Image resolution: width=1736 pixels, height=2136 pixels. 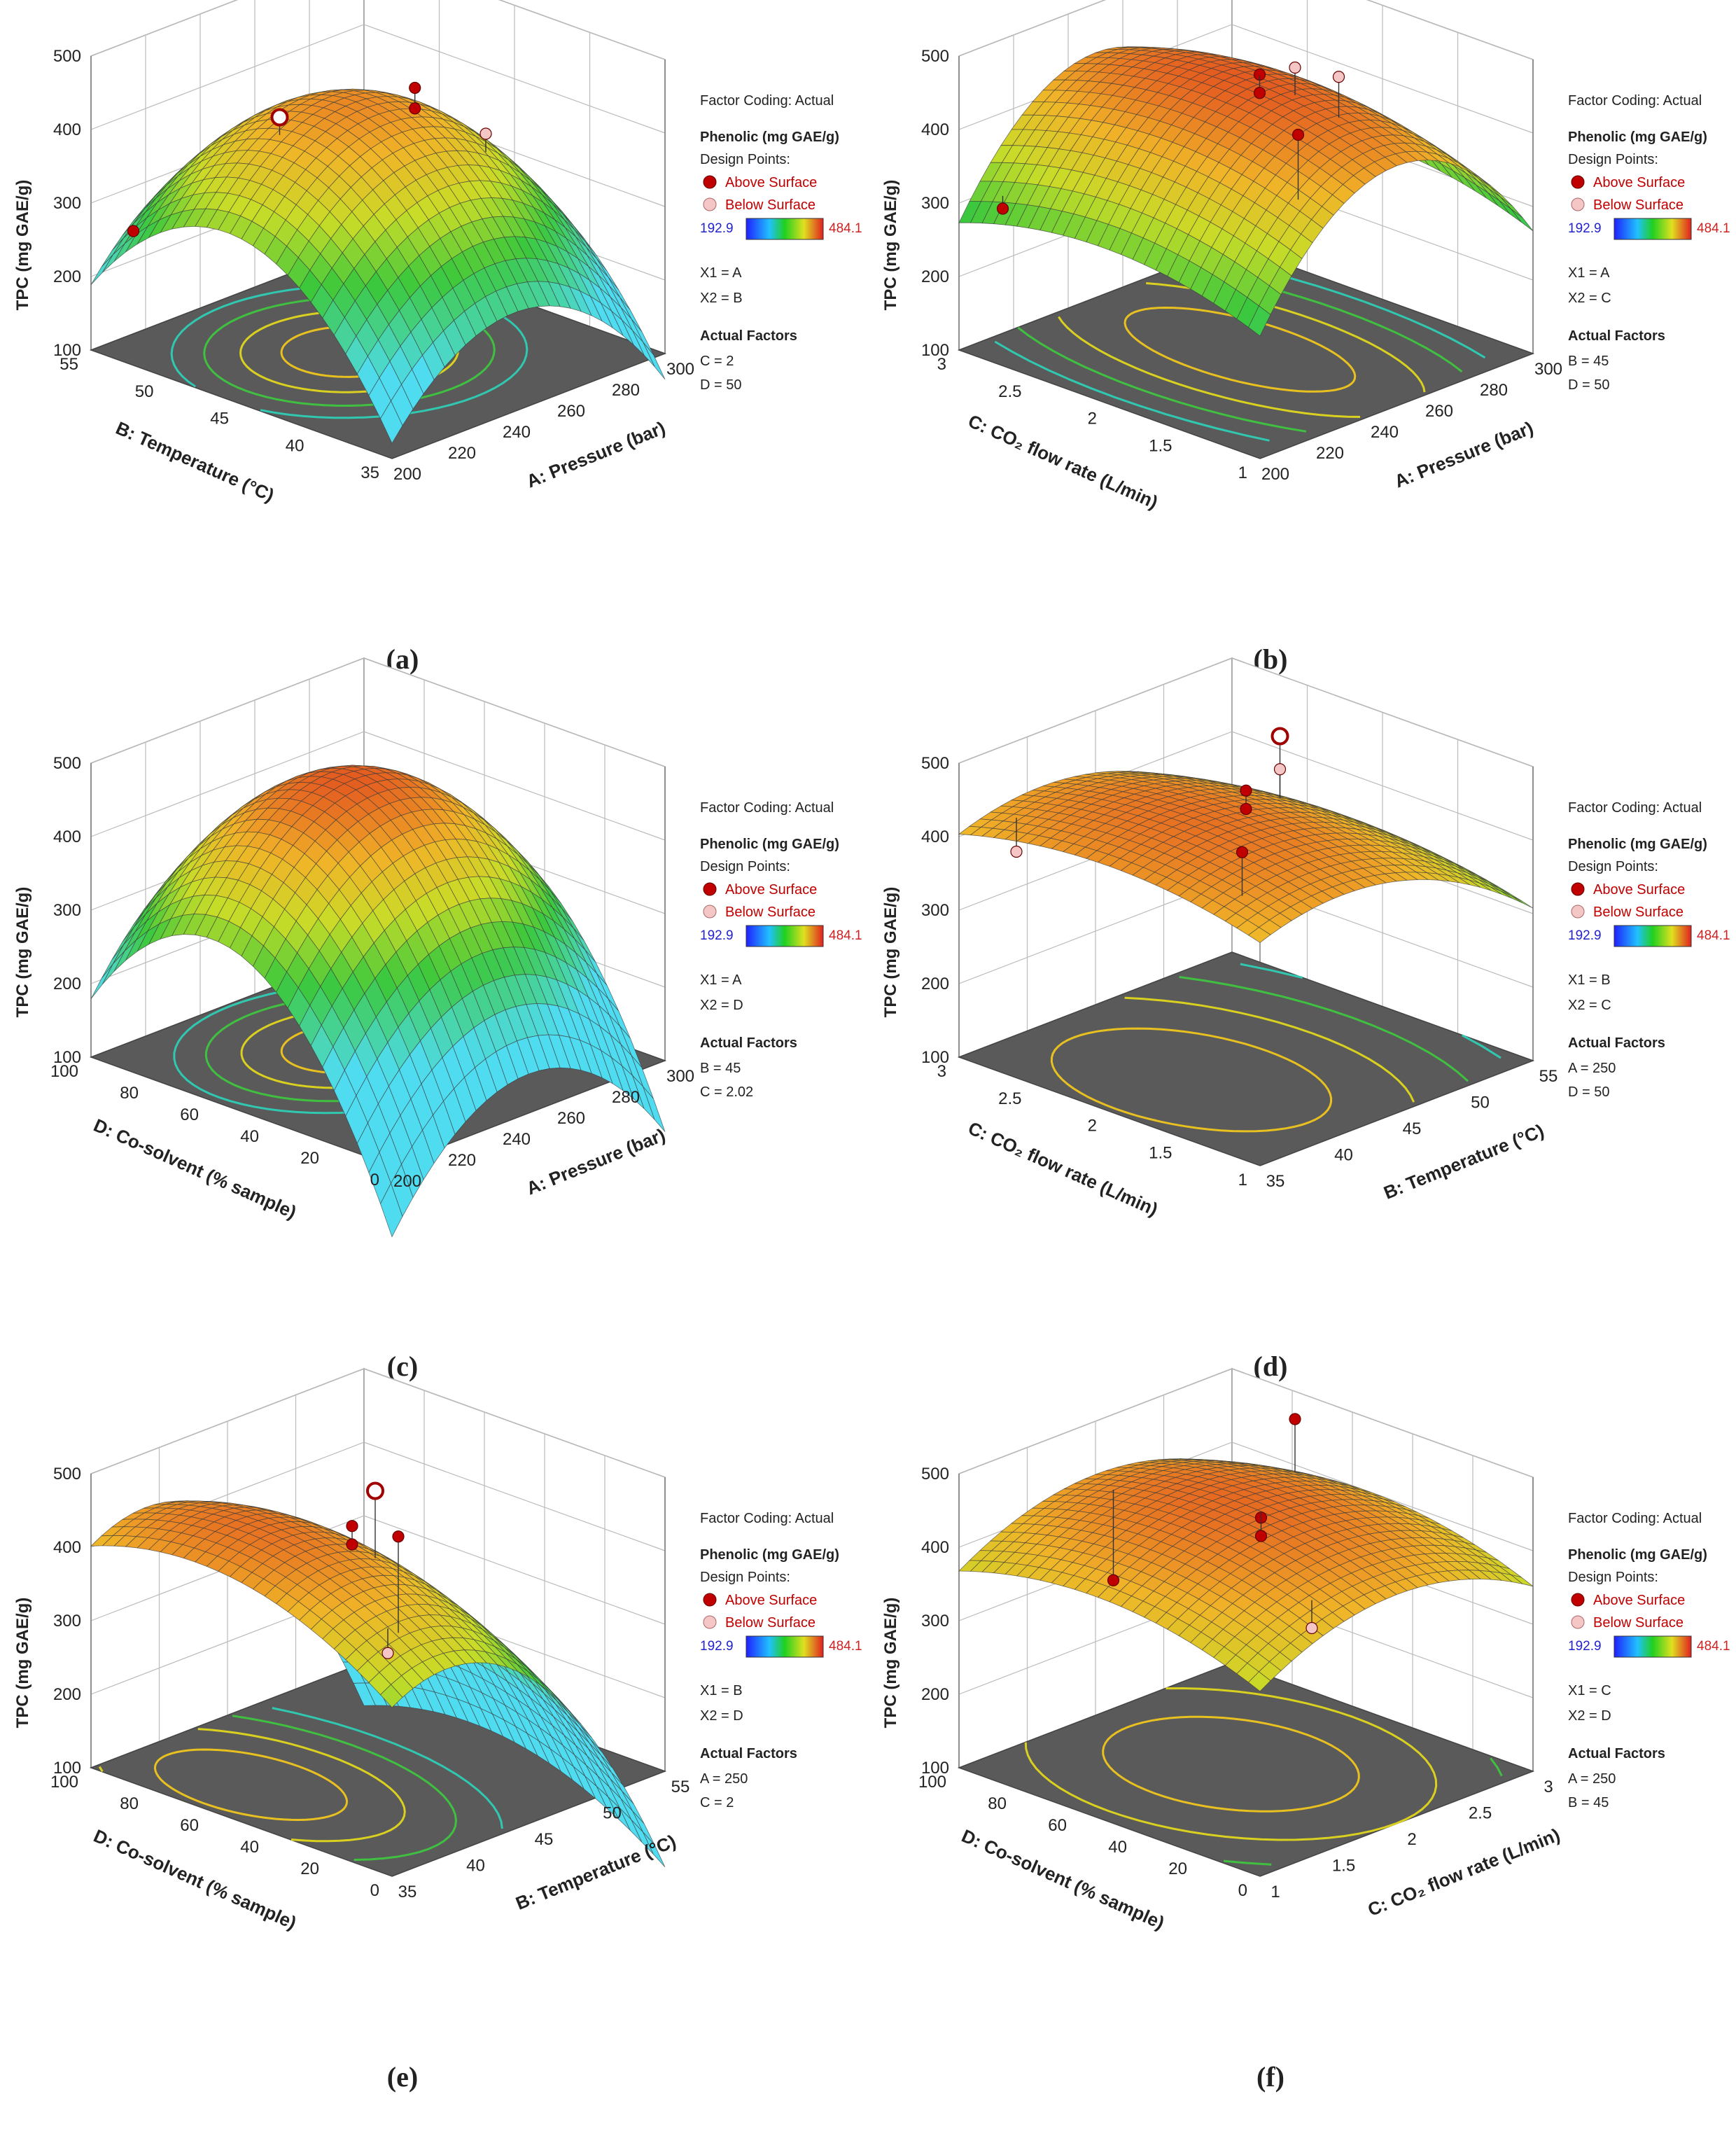 I want to click on y-tick-label: 50, so click(x=144, y=391).